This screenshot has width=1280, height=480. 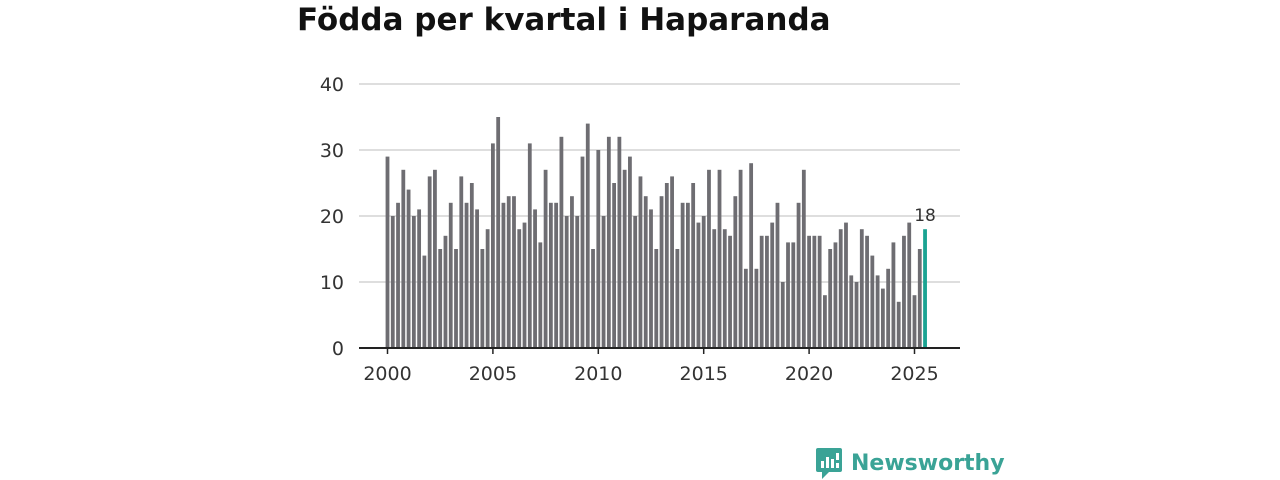 I want to click on bar-highlight, so click(x=925, y=288).